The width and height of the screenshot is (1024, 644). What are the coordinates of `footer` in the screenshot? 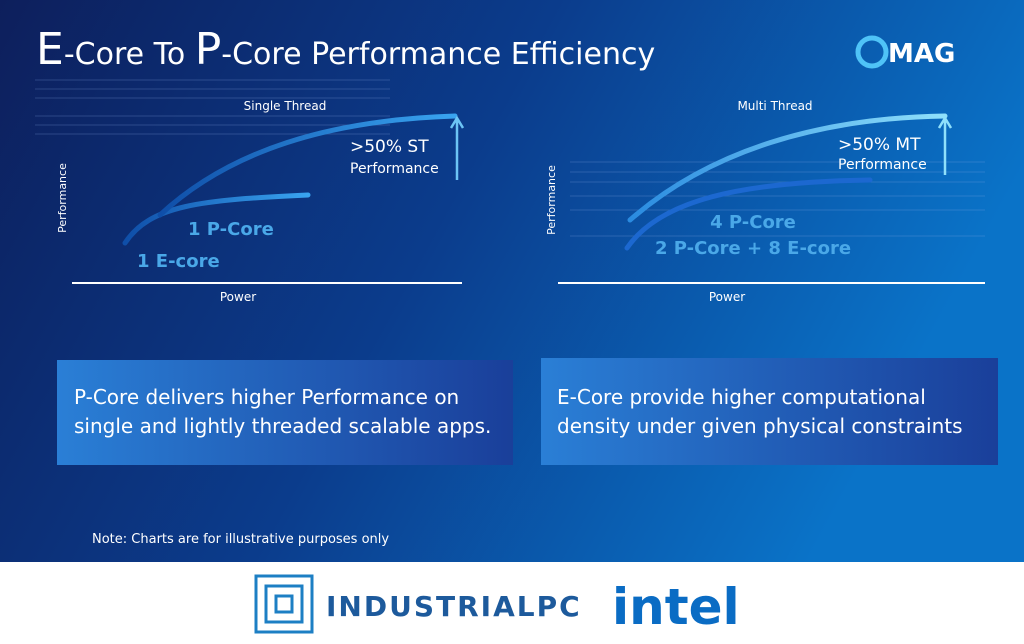 It's located at (512, 603).